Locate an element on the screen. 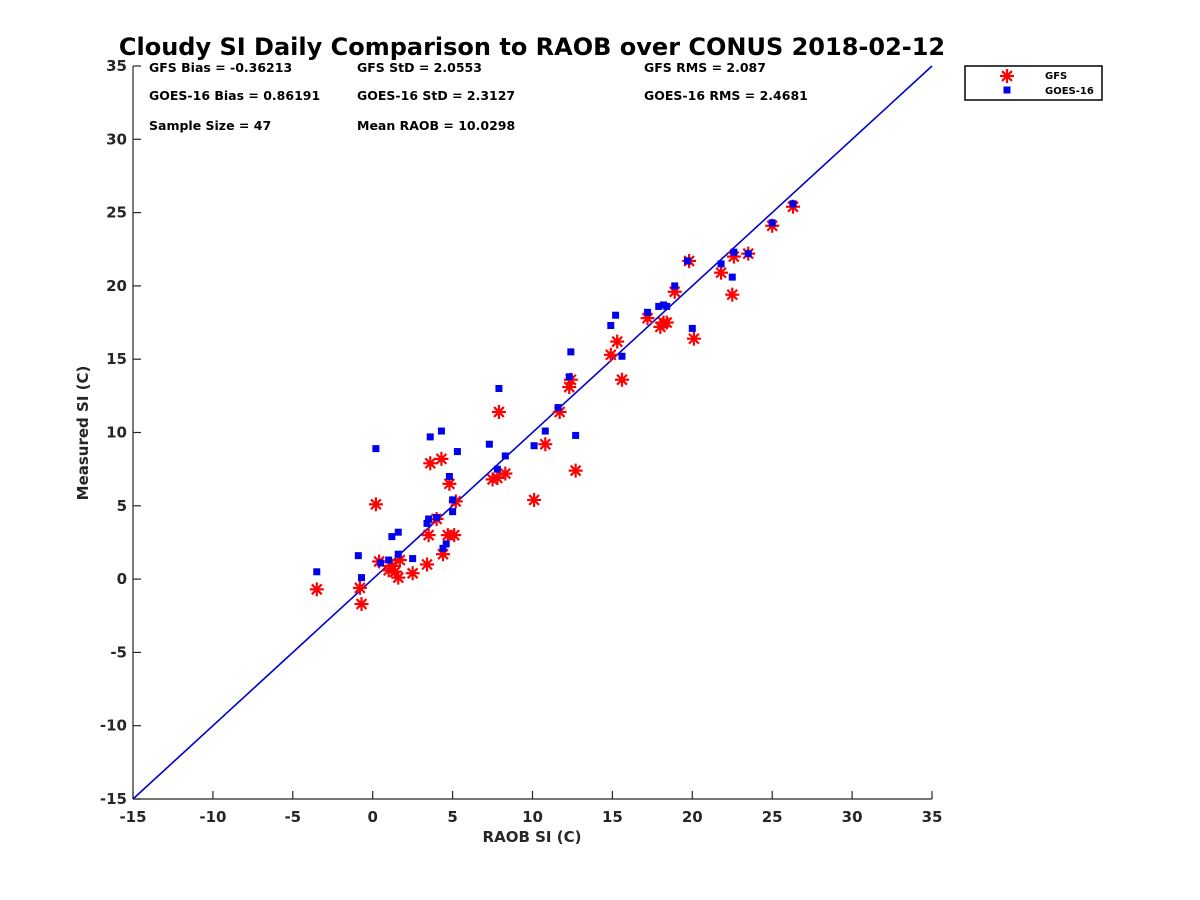  y-tick-label: 35 is located at coordinates (116, 66).